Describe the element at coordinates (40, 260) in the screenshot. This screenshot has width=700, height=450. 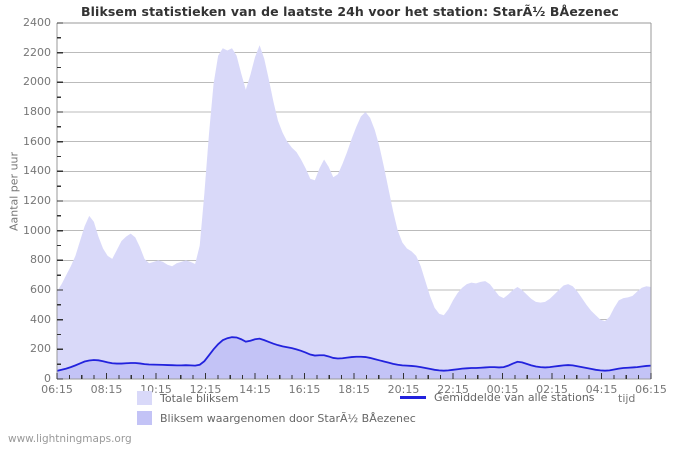
I see `y-tick-label: 800` at that location.